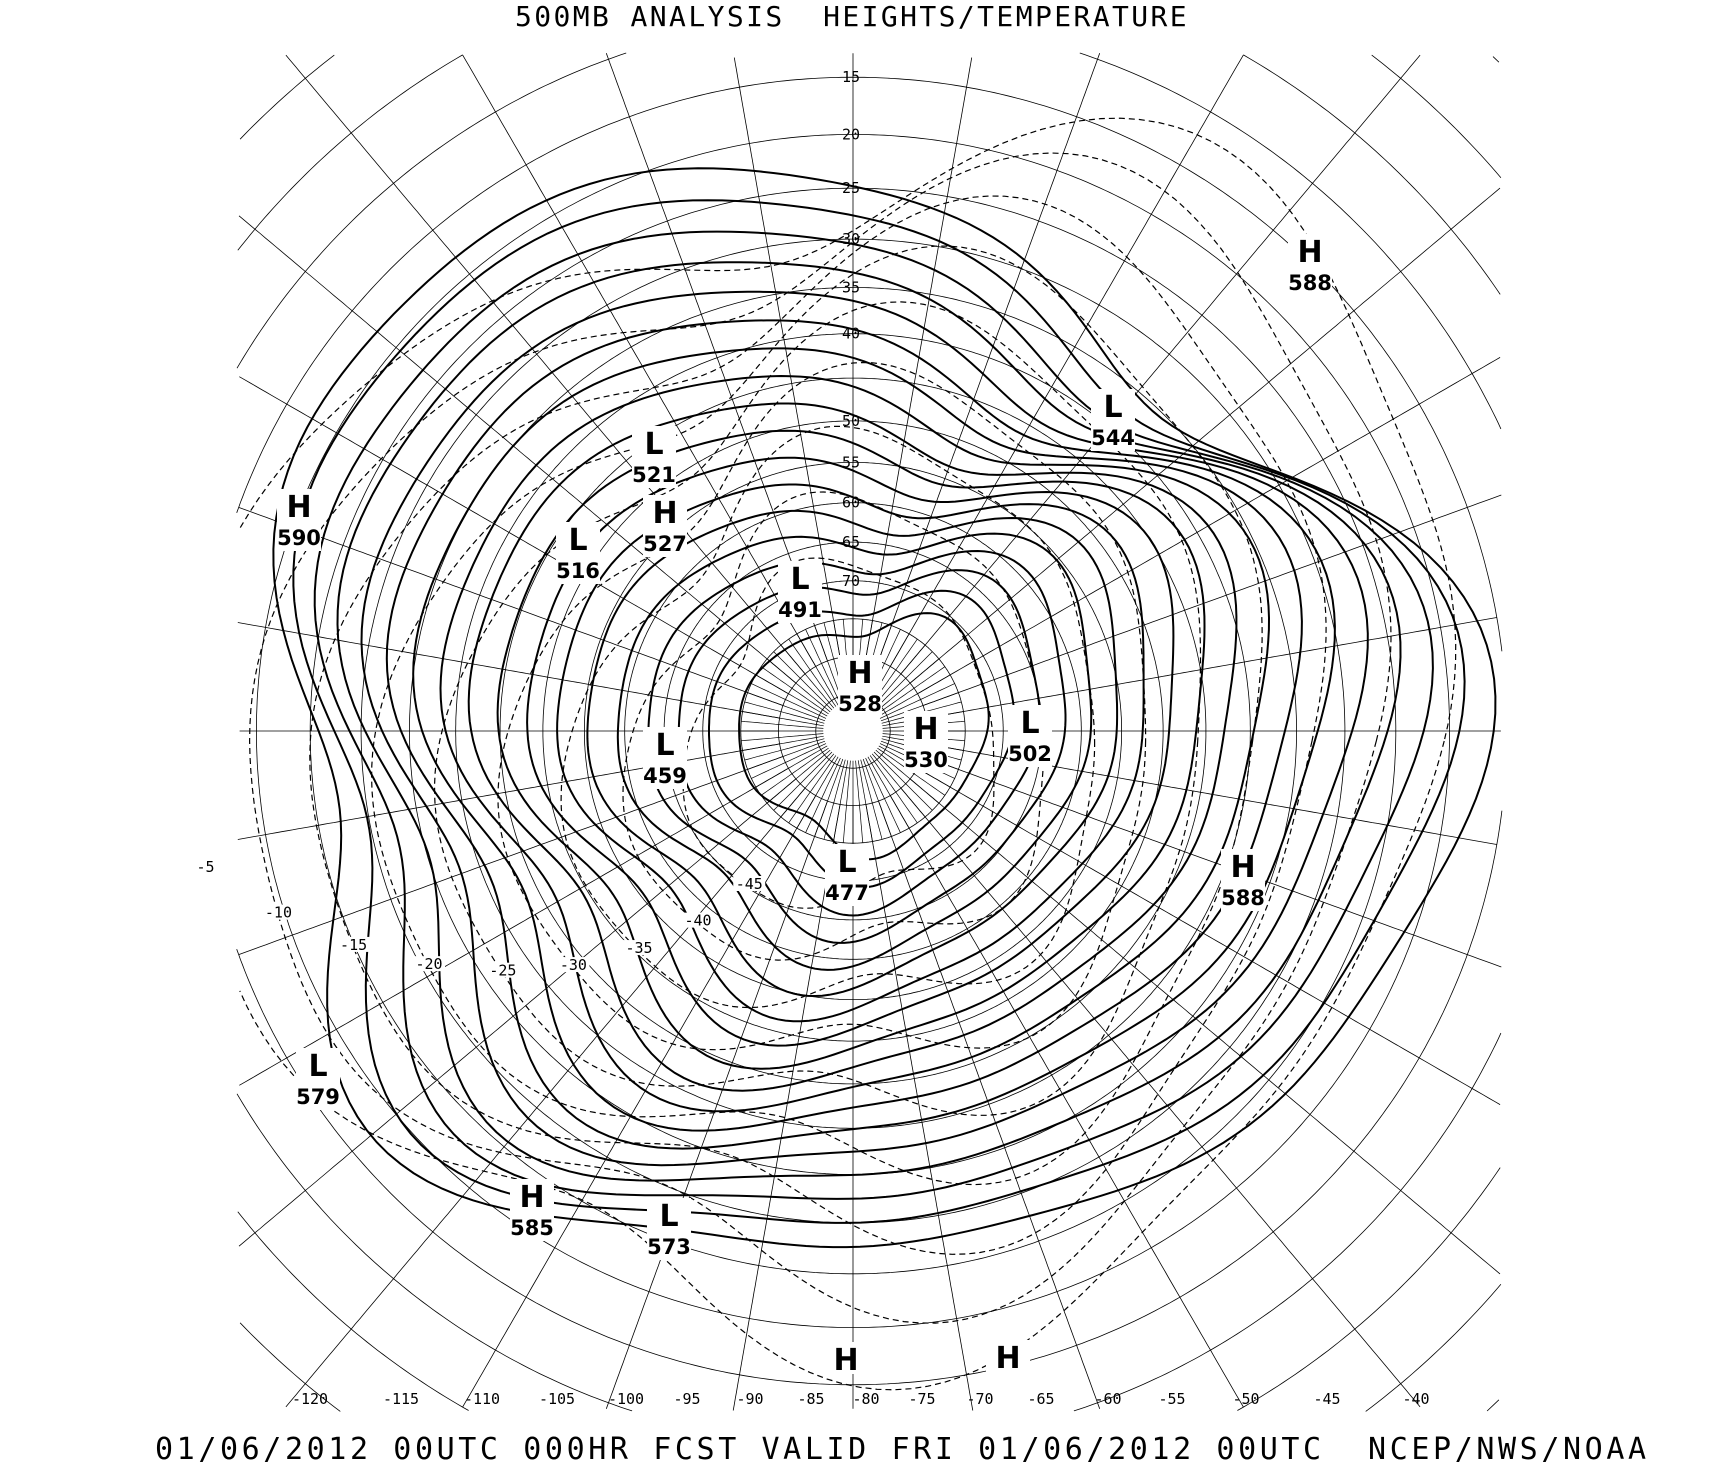  I want to click on height-contour, so click(854, 751).